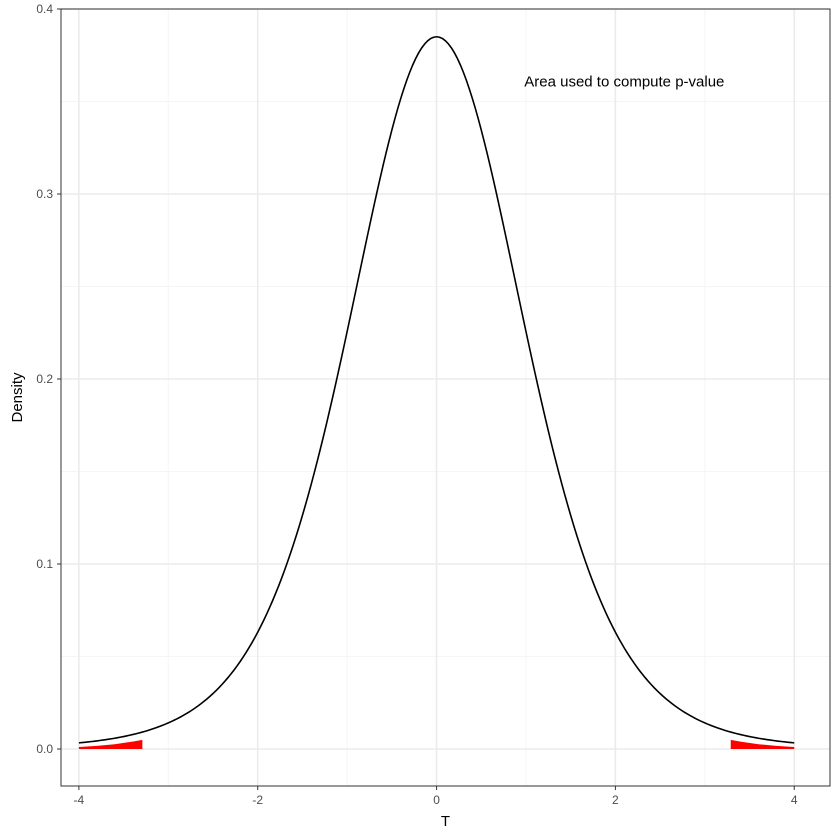 This screenshot has width=840, height=840. Describe the element at coordinates (436, 800) in the screenshot. I see `x-tick-label: 0` at that location.